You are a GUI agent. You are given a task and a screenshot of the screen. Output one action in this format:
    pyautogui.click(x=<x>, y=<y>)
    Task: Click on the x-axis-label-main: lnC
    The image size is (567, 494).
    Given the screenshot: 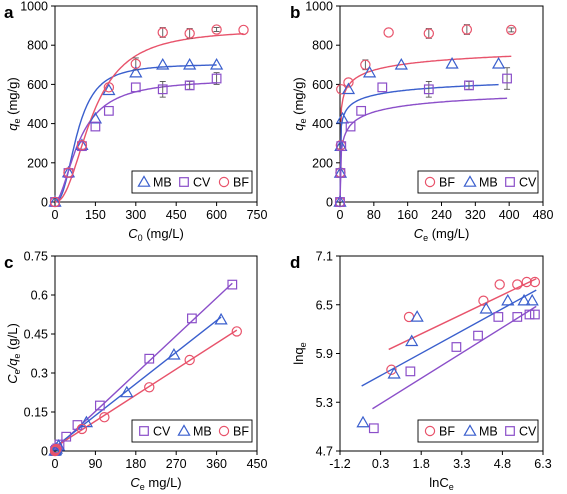 What is the action you would take?
    pyautogui.click(x=439, y=482)
    